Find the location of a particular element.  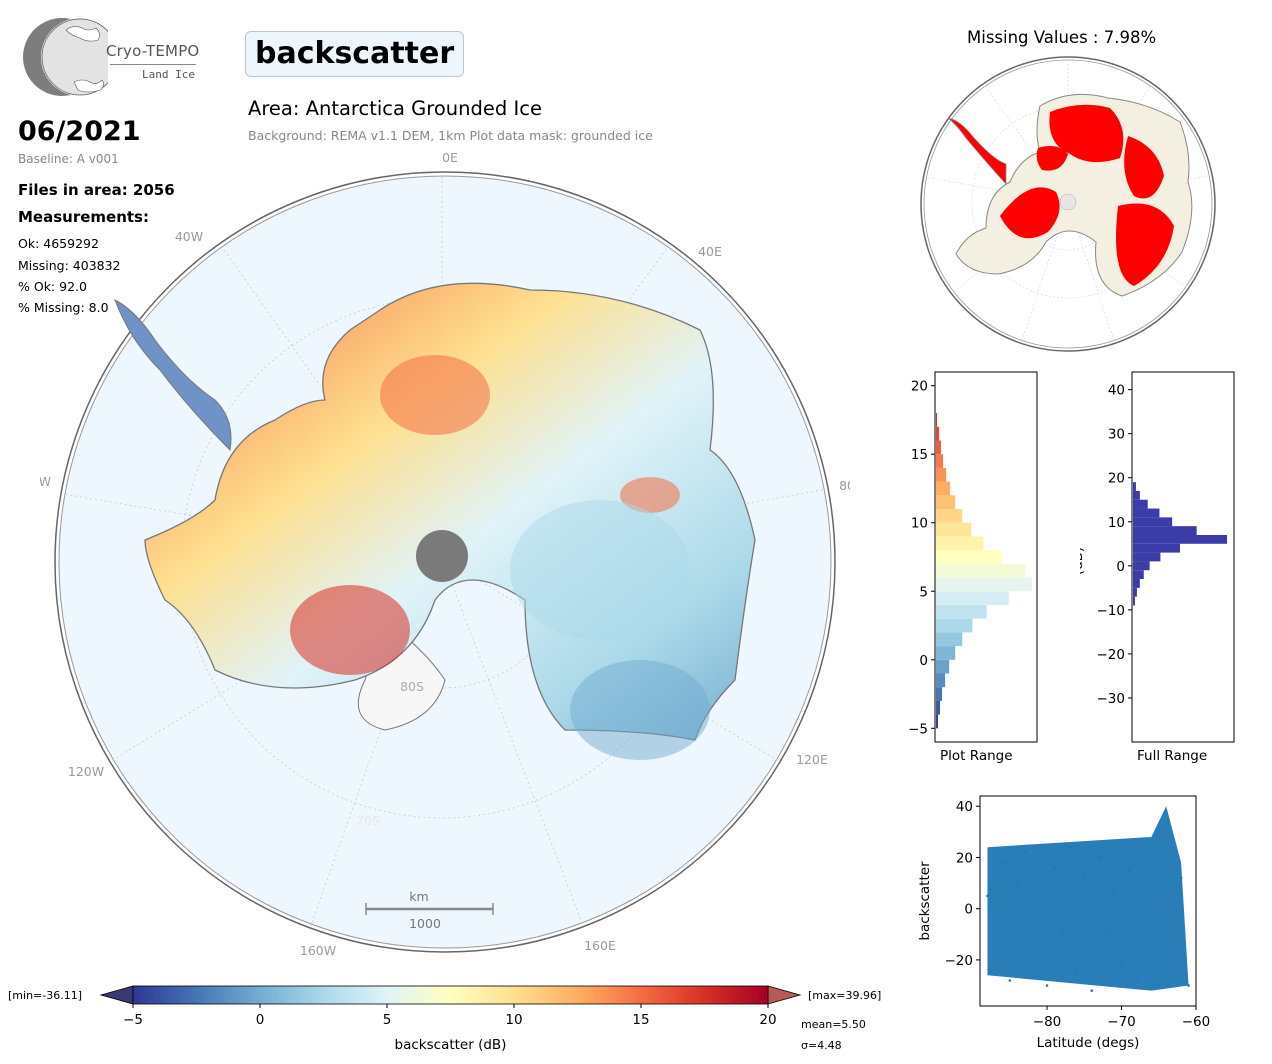

missing-values-map is located at coordinates (1068, 204).